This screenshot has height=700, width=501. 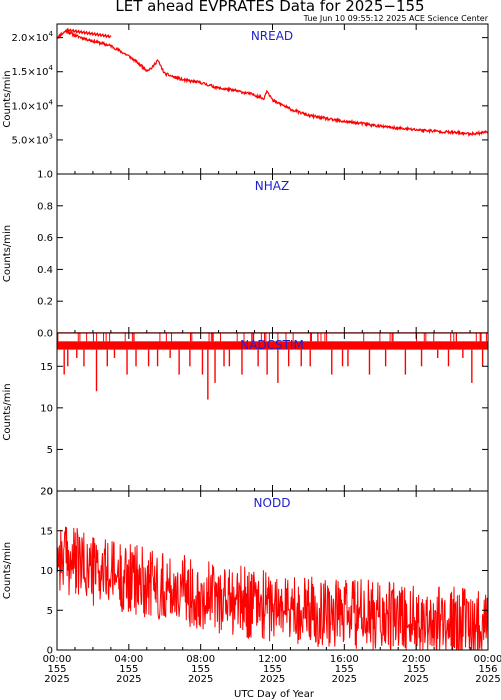 I want to click on y-tick-label: 1.5×10⁴, so click(x=33, y=71).